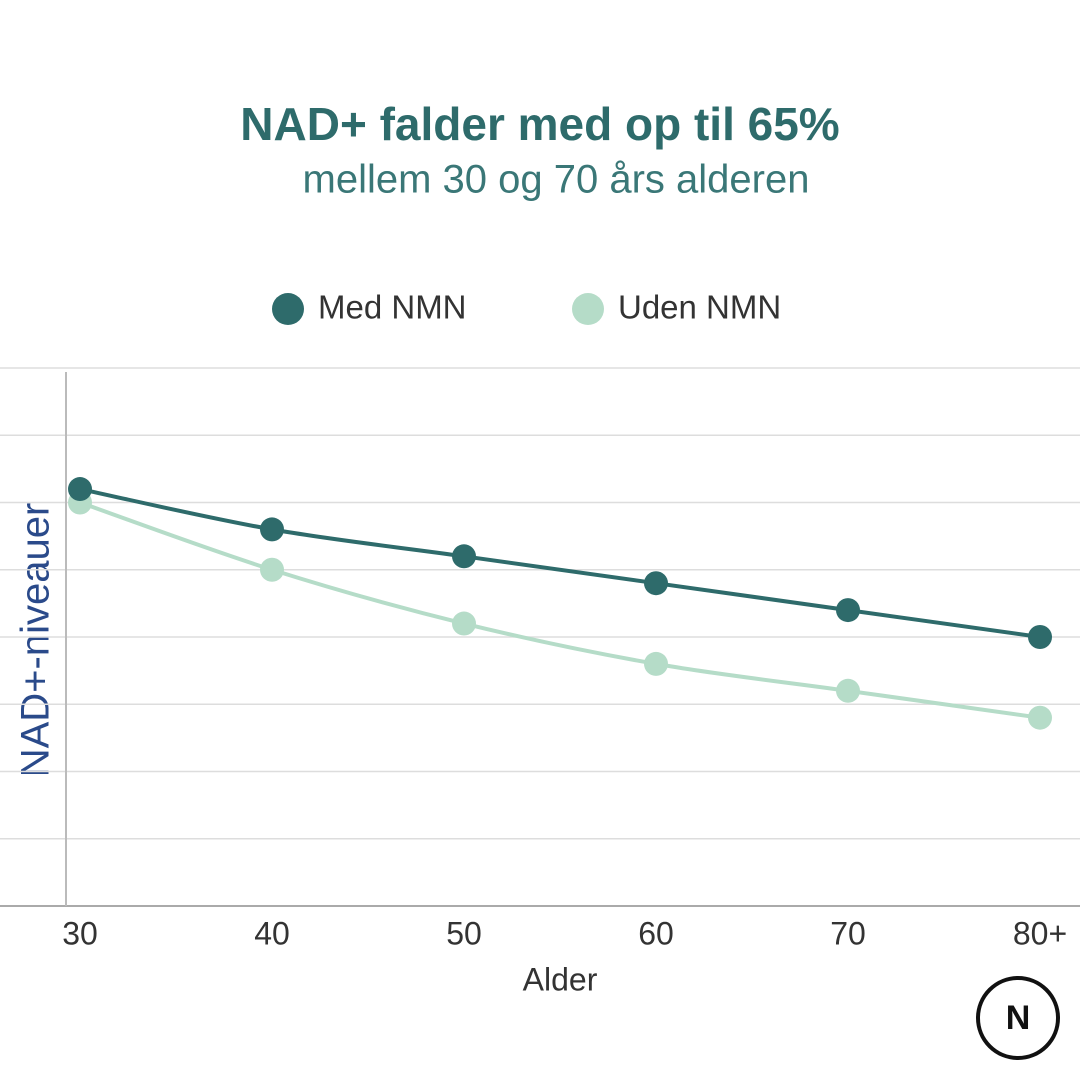  I want to click on legend-label: Uden NMN, so click(699, 307).